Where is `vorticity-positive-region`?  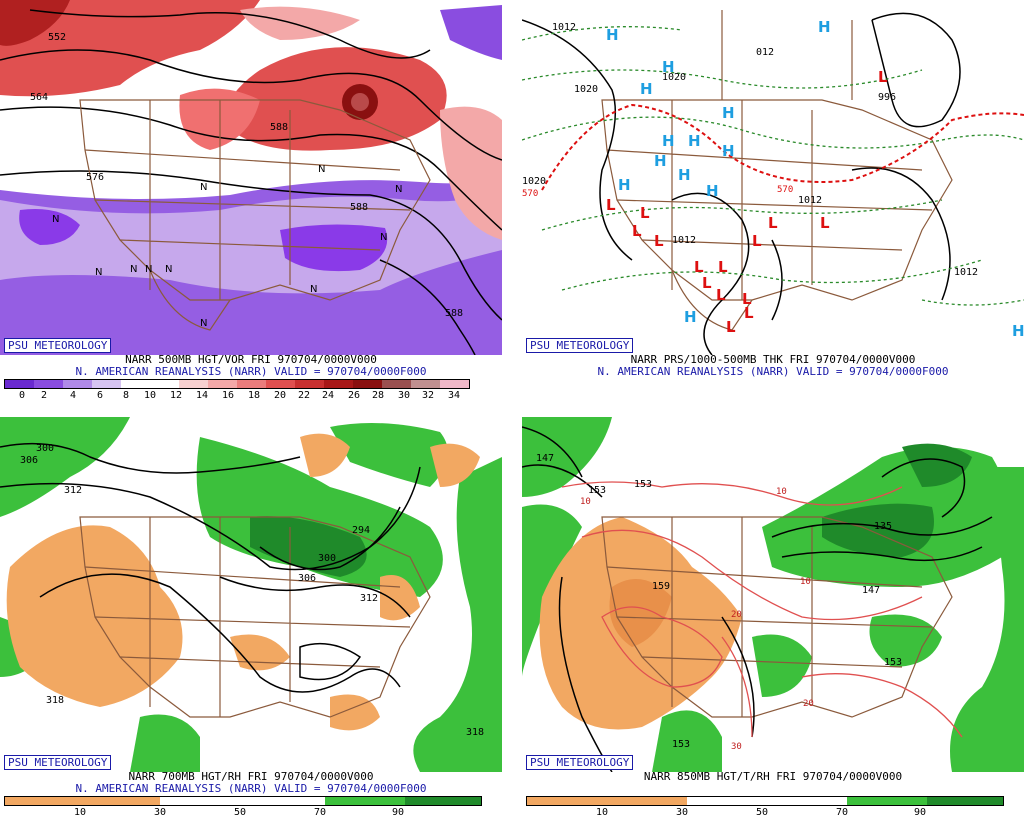 vorticity-positive-region is located at coordinates (130, 48).